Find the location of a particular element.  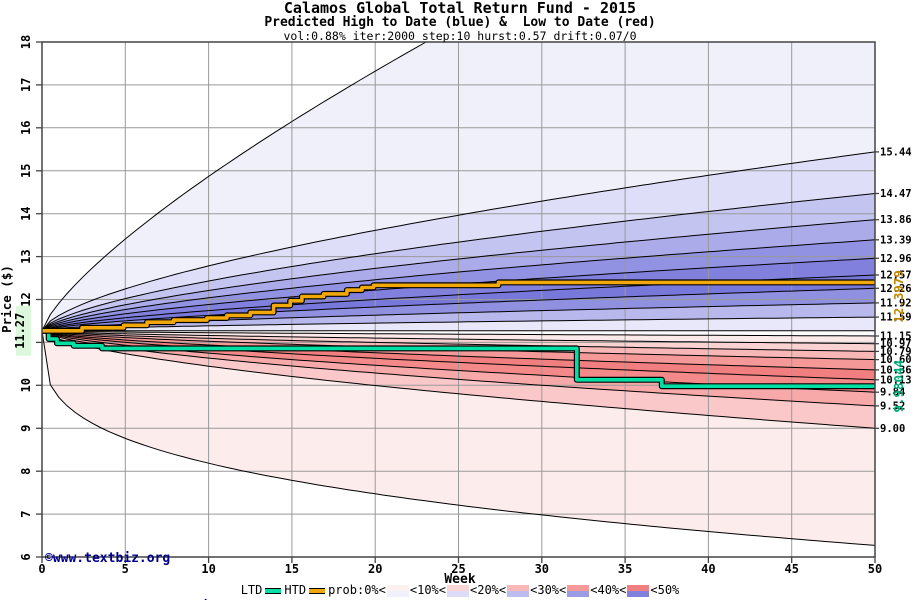

ltd-line is located at coordinates (458, 358).